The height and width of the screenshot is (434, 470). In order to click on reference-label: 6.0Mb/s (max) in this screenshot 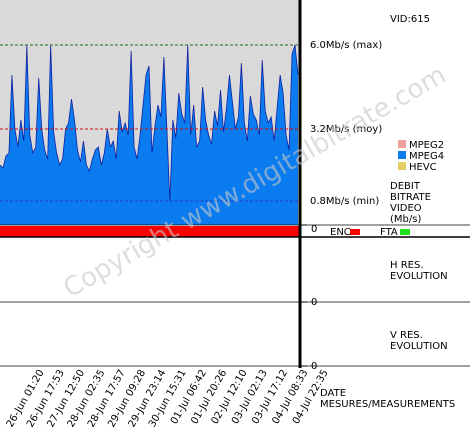, I will do `click(346, 45)`.